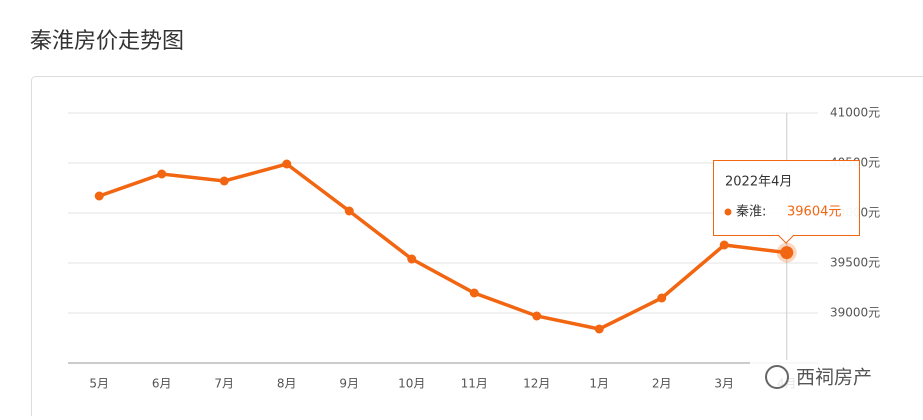 The width and height of the screenshot is (923, 420). I want to click on y-tick-label: 39000元, so click(855, 313).